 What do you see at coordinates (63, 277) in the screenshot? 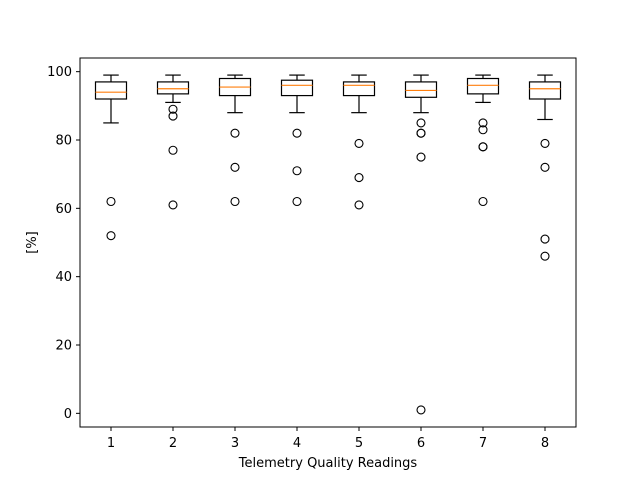
I see `y-tick-label: 40` at bounding box center [63, 277].